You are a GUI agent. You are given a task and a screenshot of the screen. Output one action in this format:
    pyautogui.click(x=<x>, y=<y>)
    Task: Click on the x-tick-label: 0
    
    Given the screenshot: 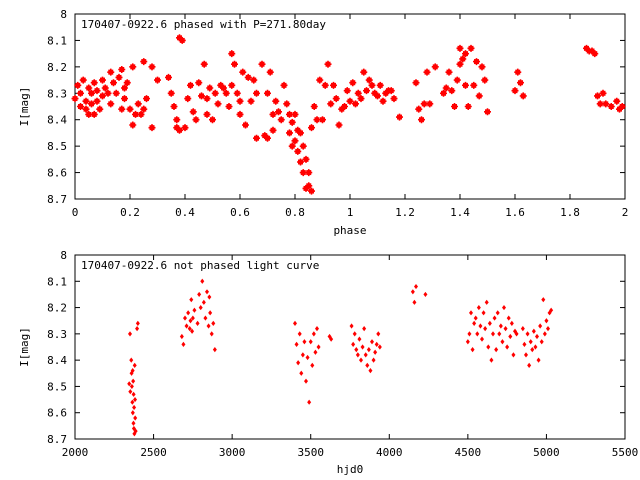 What is the action you would take?
    pyautogui.click(x=75, y=212)
    